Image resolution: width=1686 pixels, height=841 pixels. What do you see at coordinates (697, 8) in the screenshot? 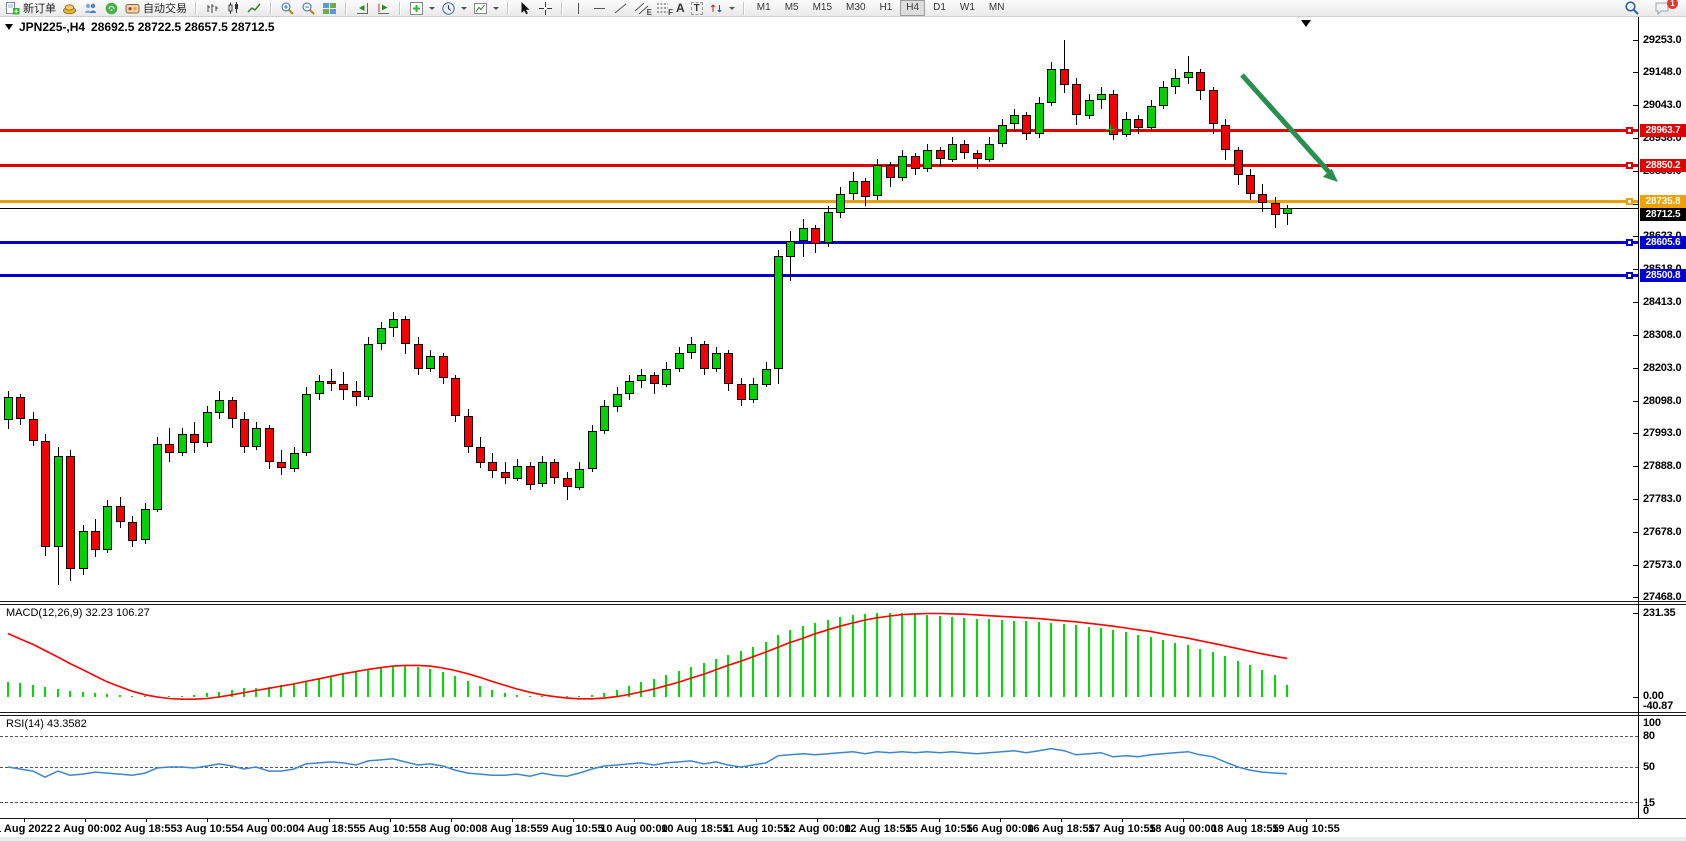
I see `label-tool-button: T` at bounding box center [697, 8].